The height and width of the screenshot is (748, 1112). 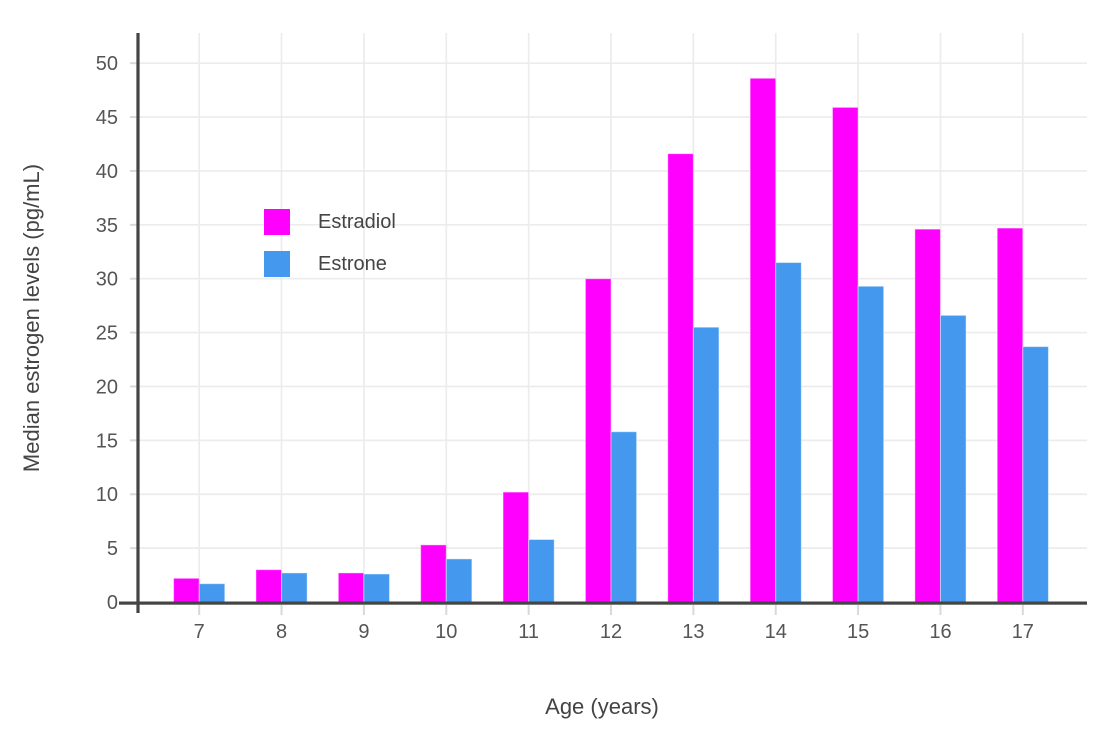 What do you see at coordinates (281, 632) in the screenshot?
I see `x-tick-label-8: 8` at bounding box center [281, 632].